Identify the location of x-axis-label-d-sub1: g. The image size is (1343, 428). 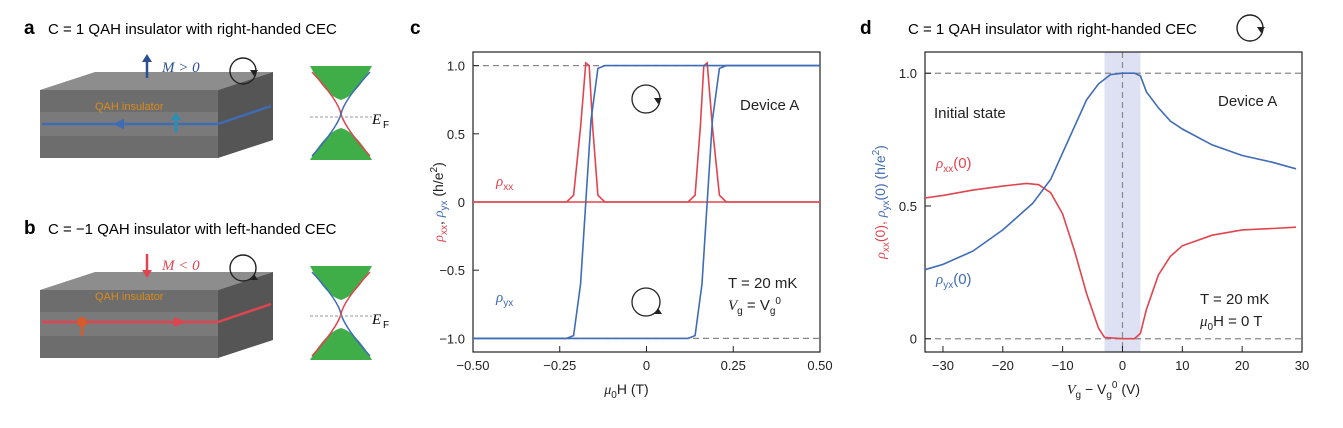
(1079, 395).